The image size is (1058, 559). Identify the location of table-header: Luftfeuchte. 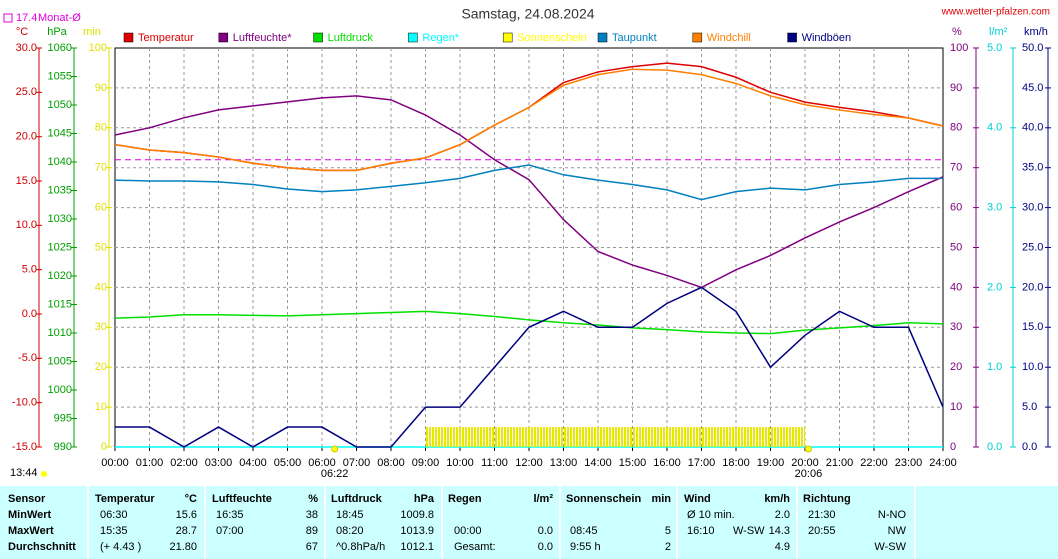
(242, 499).